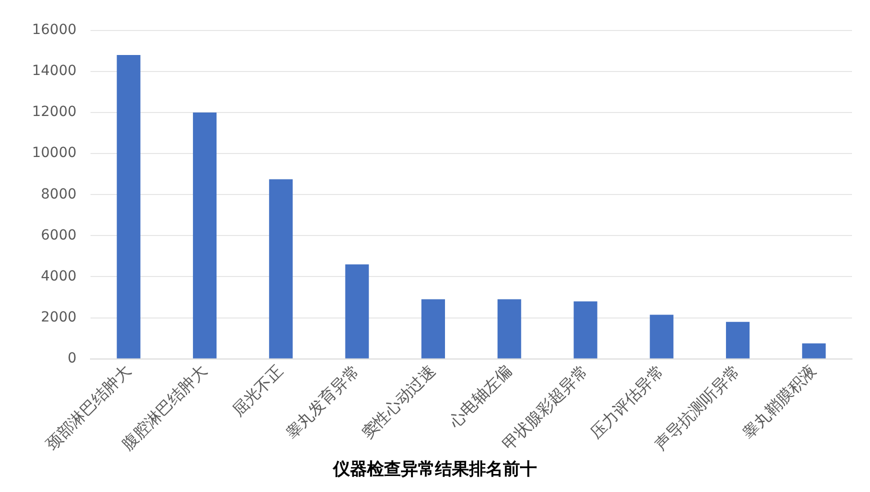 The width and height of the screenshot is (870, 492). Describe the element at coordinates (58, 194) in the screenshot. I see `y-tick-label: 8000` at that location.